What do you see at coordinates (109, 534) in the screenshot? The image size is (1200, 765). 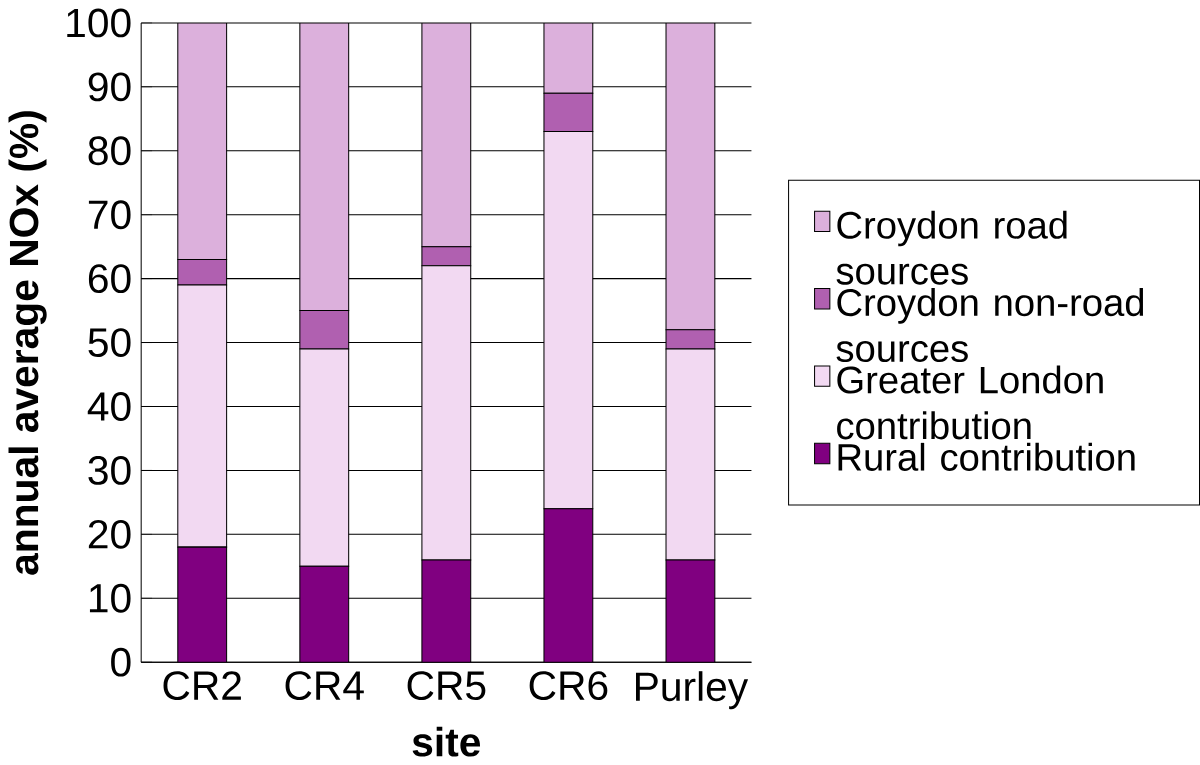 I see `y-tick-label: 20` at bounding box center [109, 534].